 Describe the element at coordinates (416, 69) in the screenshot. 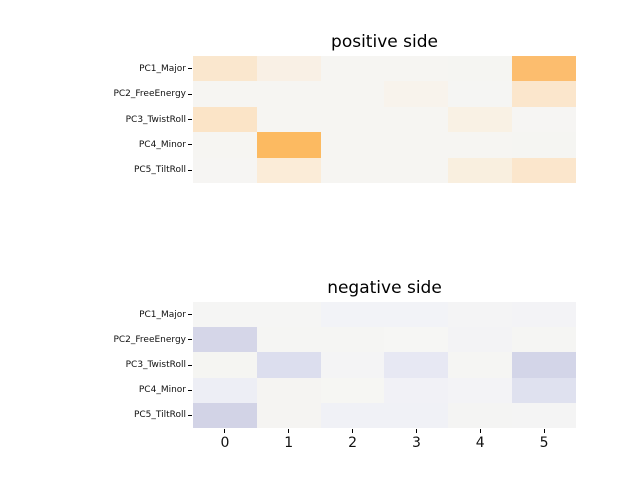

I see `heatmap-cell-positive-r0c3` at that location.